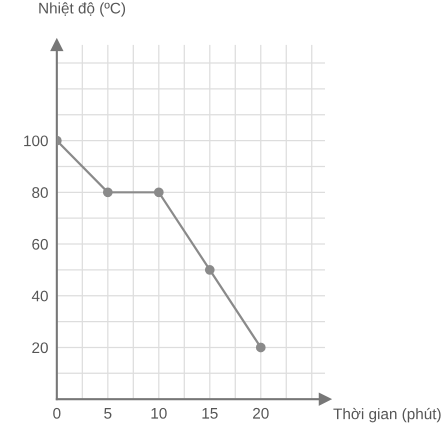 The height and width of the screenshot is (432, 444). What do you see at coordinates (387, 415) in the screenshot?
I see `x-axis-title: Thời gian (phút)` at bounding box center [387, 415].